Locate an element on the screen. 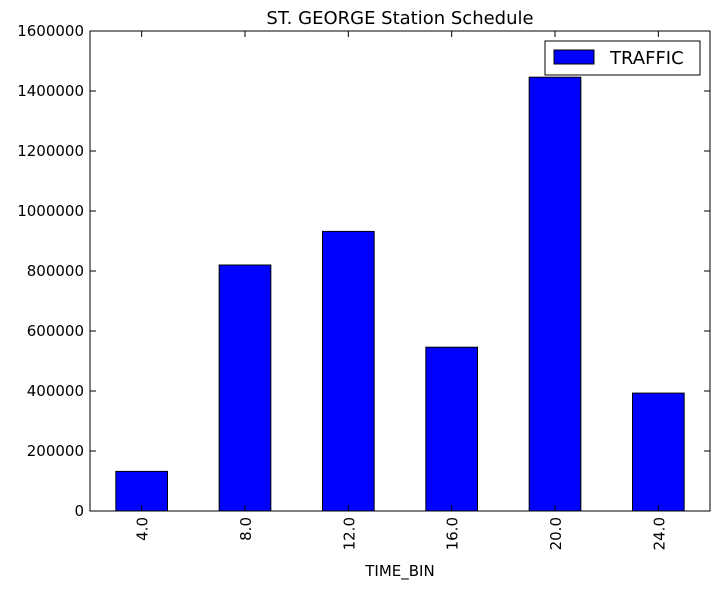 This screenshot has width=719, height=589. y-tick-label: 200000 is located at coordinates (55, 451).